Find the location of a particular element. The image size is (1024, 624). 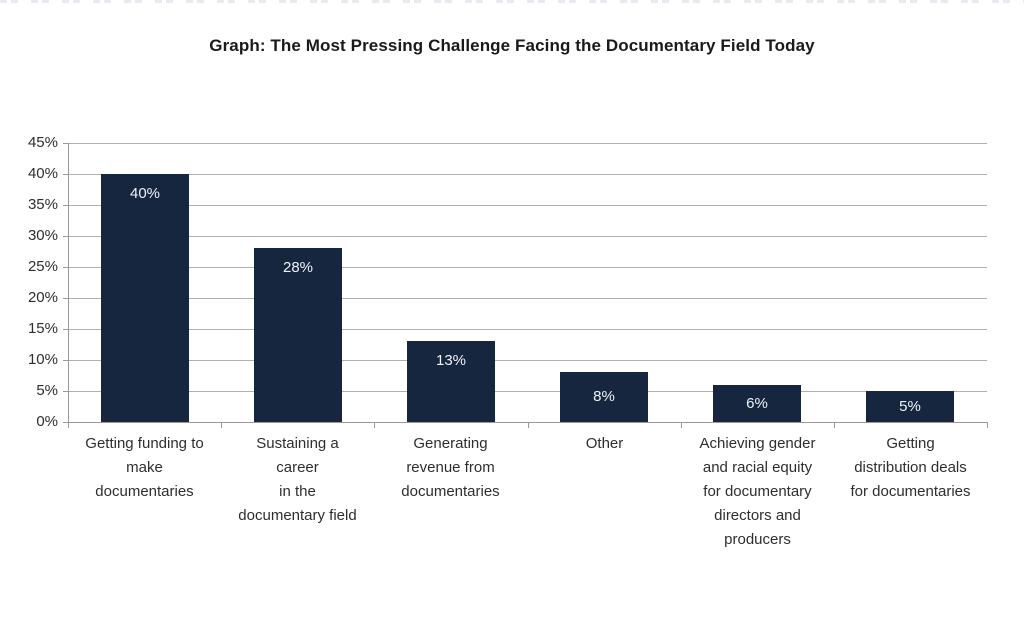

y-tick-label: 45% is located at coordinates (42, 142).